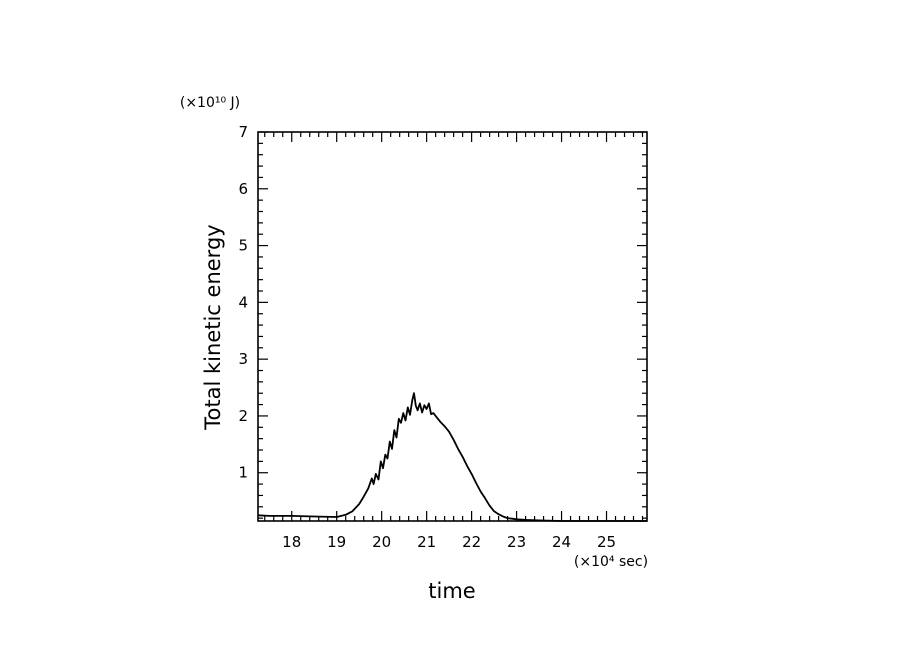 The height and width of the screenshot is (654, 904). I want to click on y-tick-label: 7, so click(243, 132).